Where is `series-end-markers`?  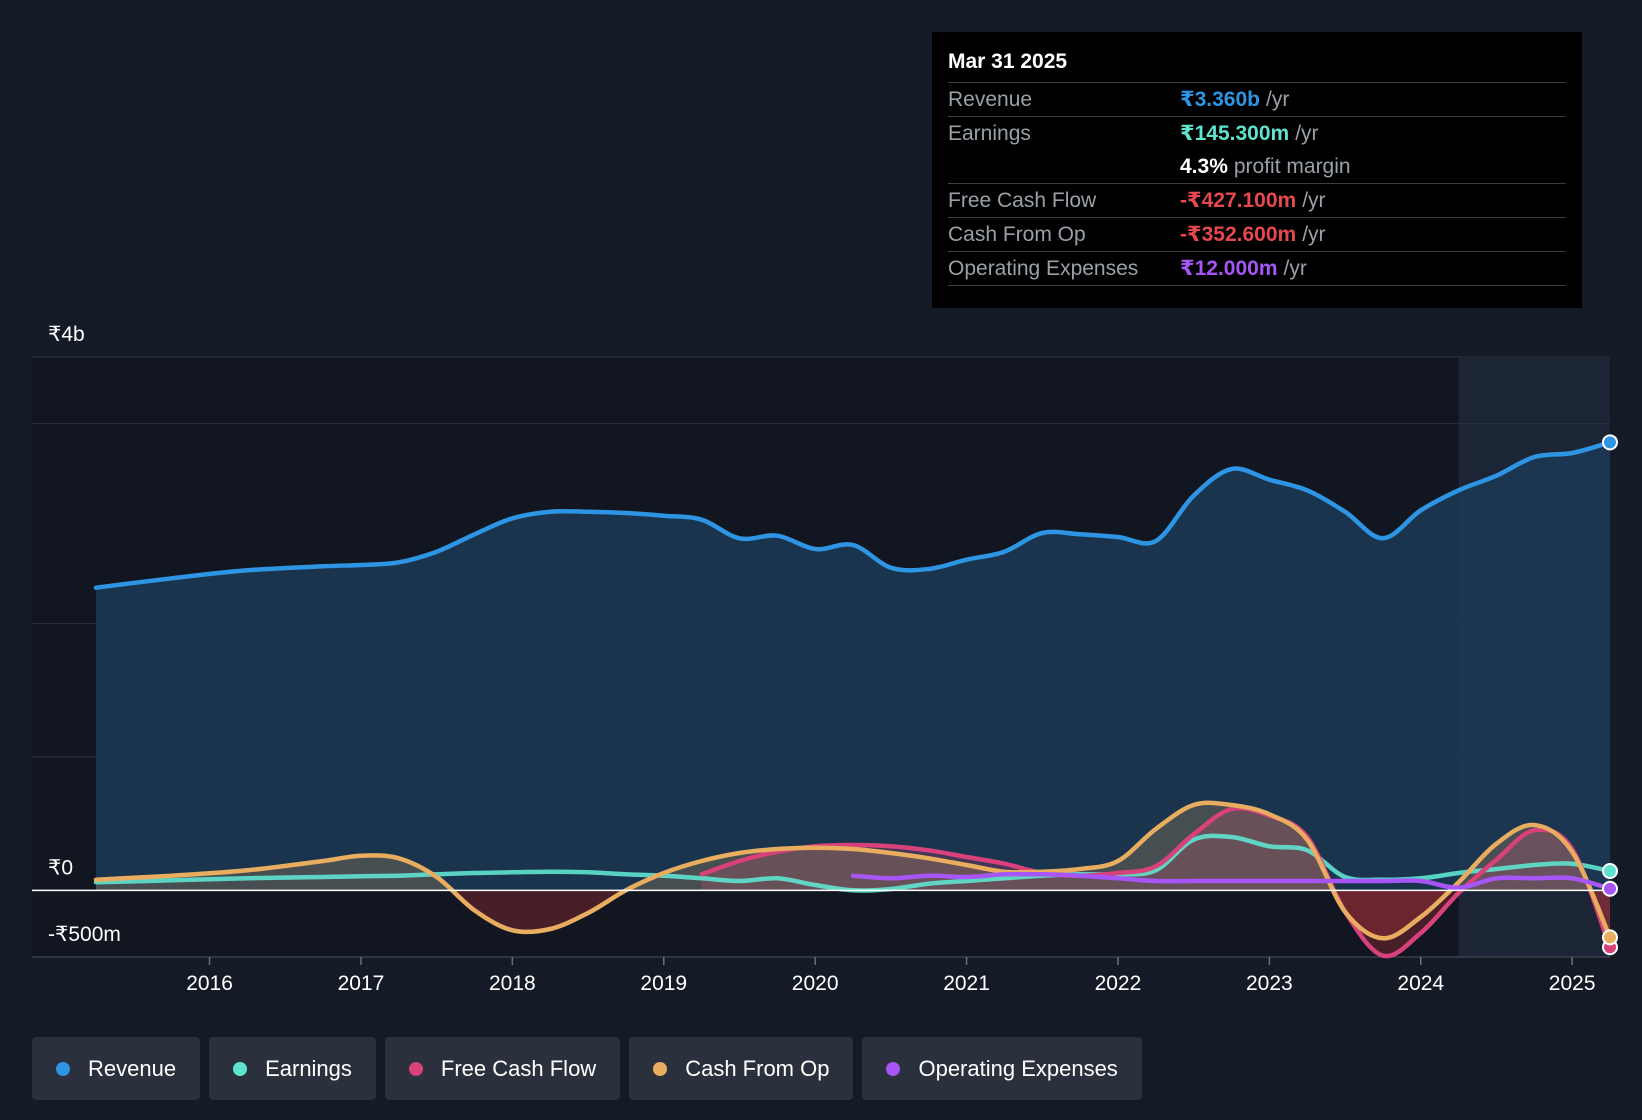
series-end-markers is located at coordinates (1610, 695).